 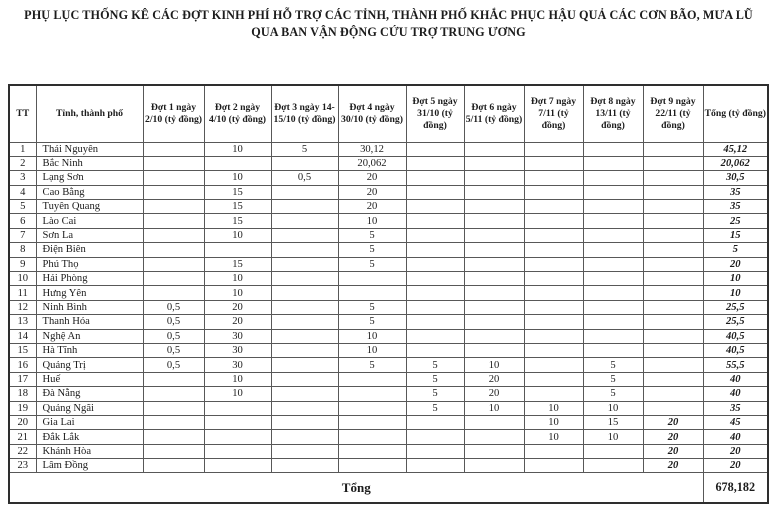 I want to click on cell-dot4: 10, so click(x=372, y=336).